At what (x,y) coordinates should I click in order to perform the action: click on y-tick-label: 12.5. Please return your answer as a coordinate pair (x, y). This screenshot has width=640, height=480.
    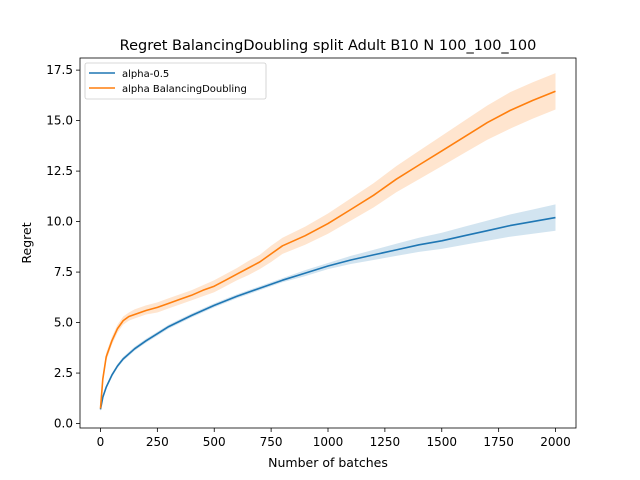
    Looking at the image, I should click on (59, 171).